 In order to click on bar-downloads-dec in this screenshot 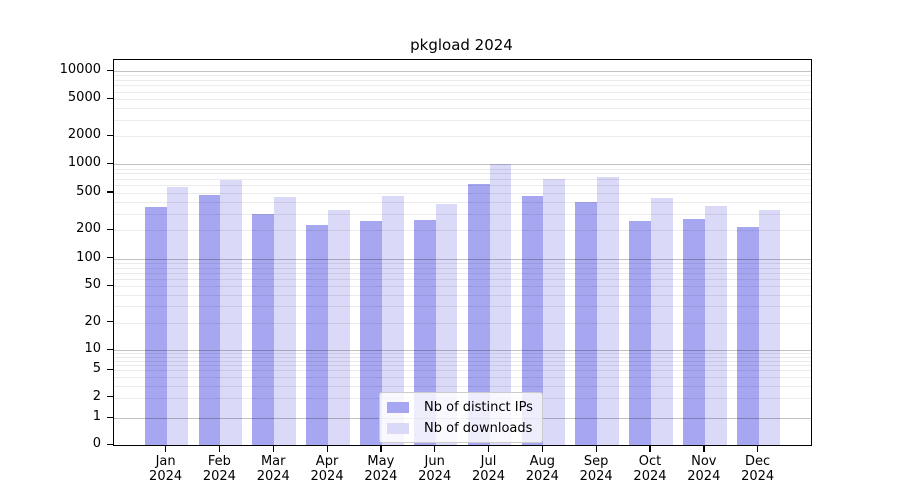, I will do `click(769, 327)`.